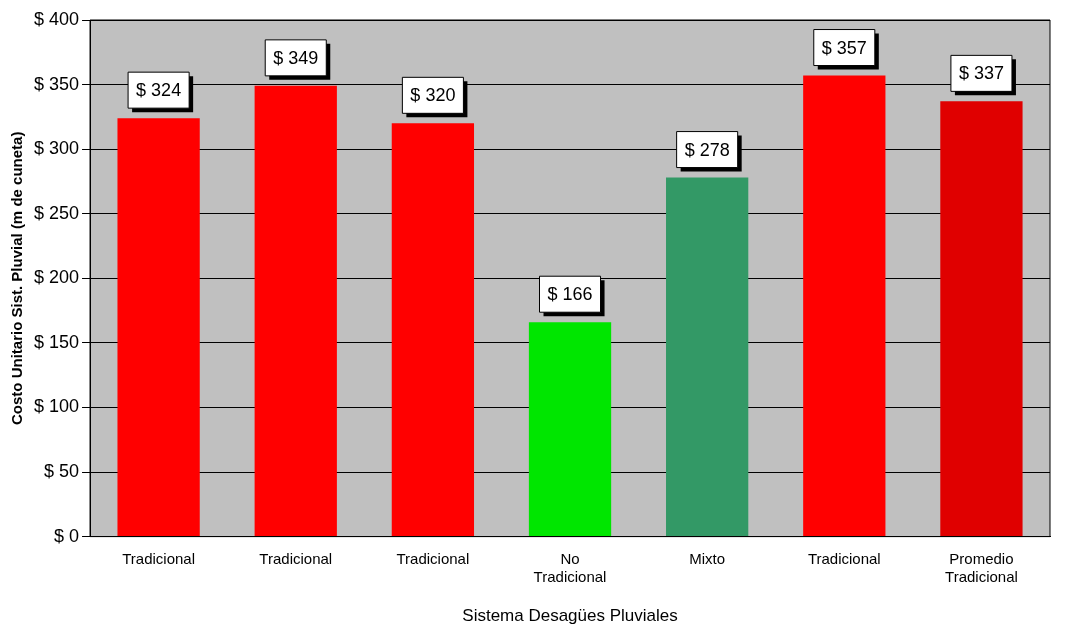 This screenshot has width=1065, height=636. Describe the element at coordinates (57, 148) in the screenshot. I see `y-tick-label: $ 300` at that location.